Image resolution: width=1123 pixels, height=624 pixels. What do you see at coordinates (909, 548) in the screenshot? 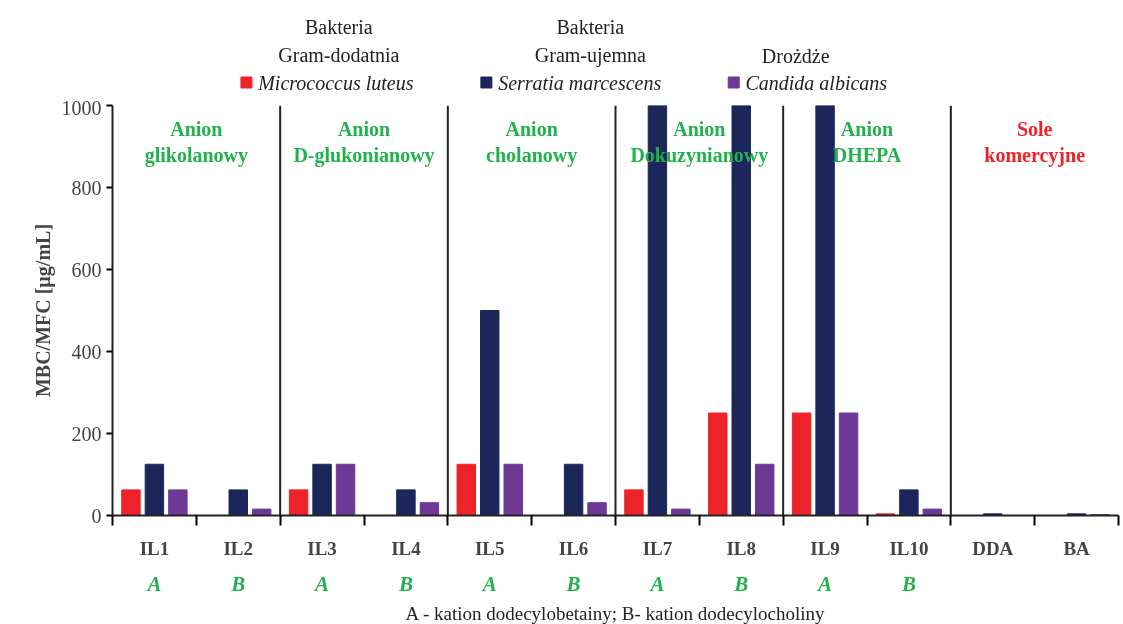
I see `x-tick-label: IL10` at bounding box center [909, 548].